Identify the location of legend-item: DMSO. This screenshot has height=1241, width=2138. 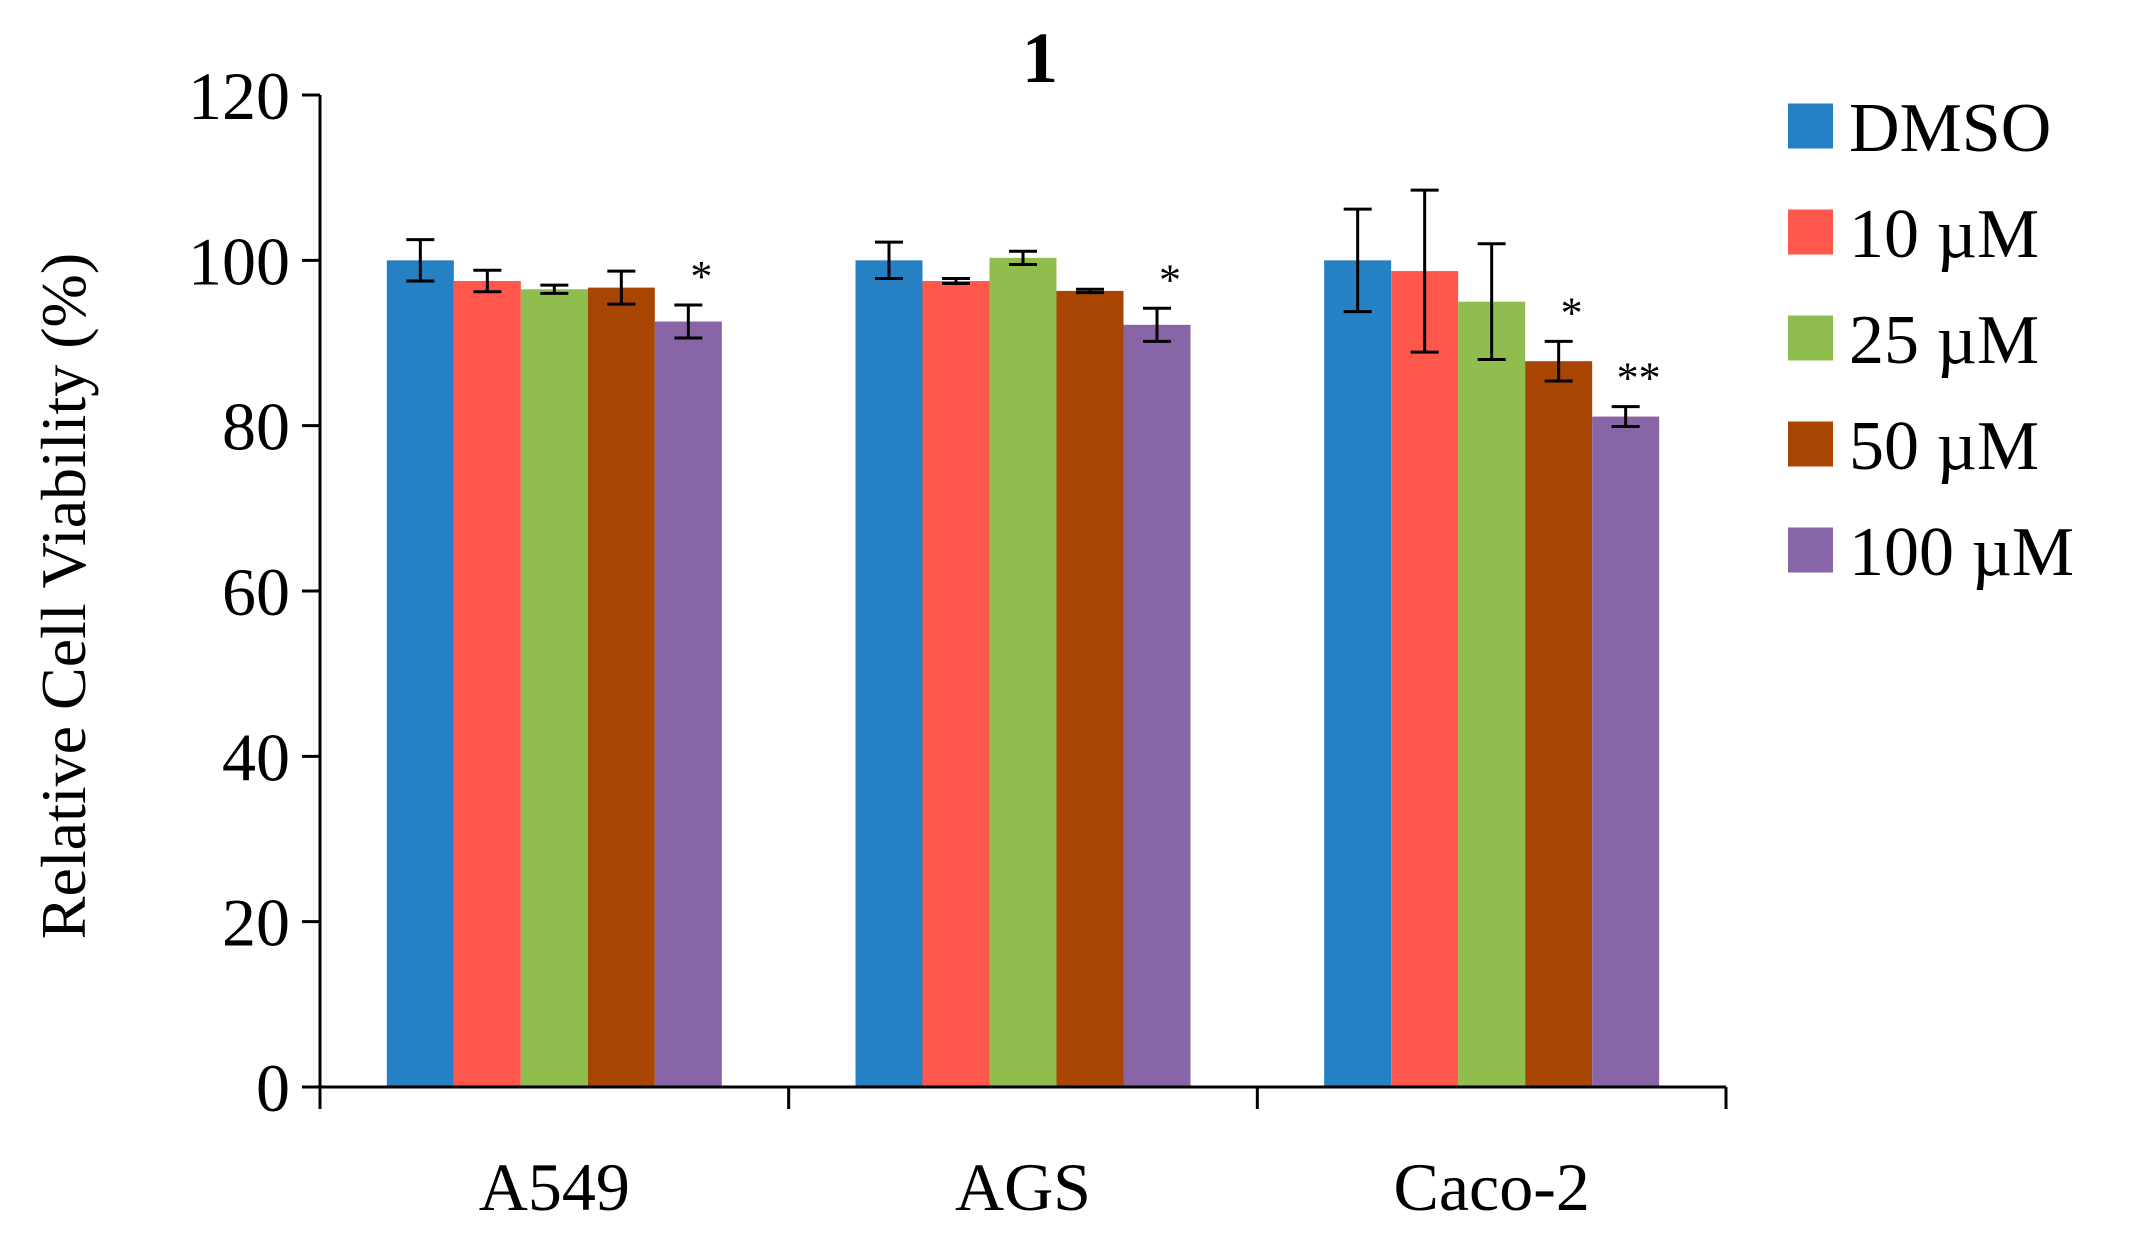
(1919, 128).